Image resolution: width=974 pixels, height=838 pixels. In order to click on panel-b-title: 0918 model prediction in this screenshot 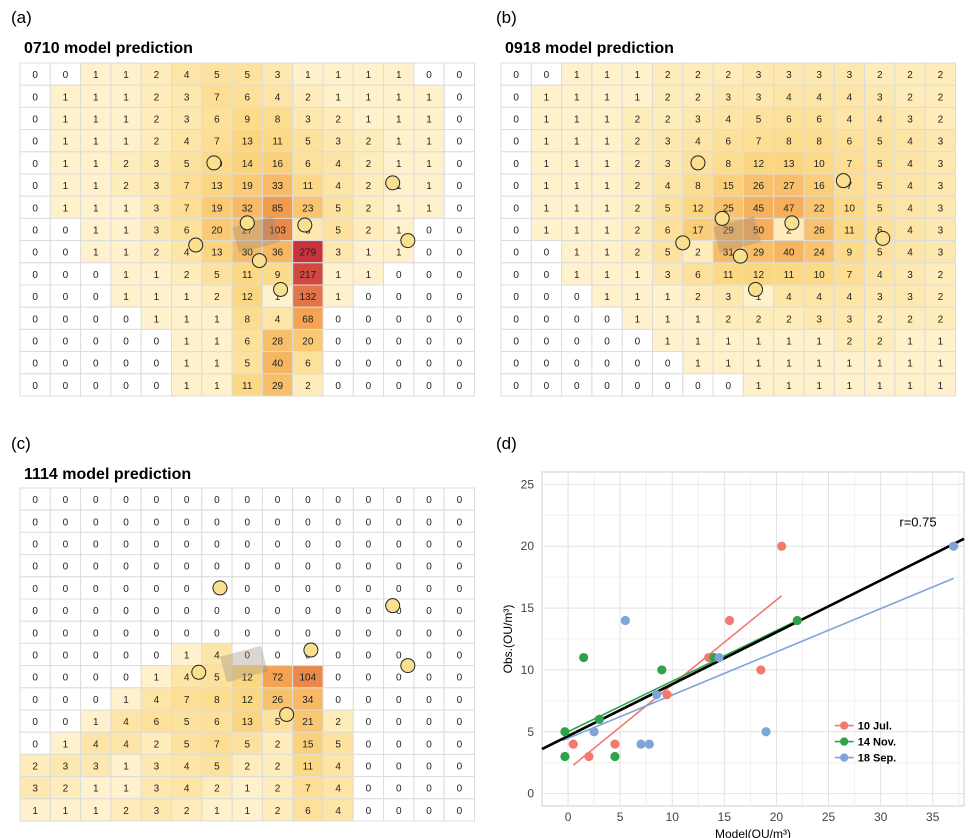, I will do `click(589, 48)`.